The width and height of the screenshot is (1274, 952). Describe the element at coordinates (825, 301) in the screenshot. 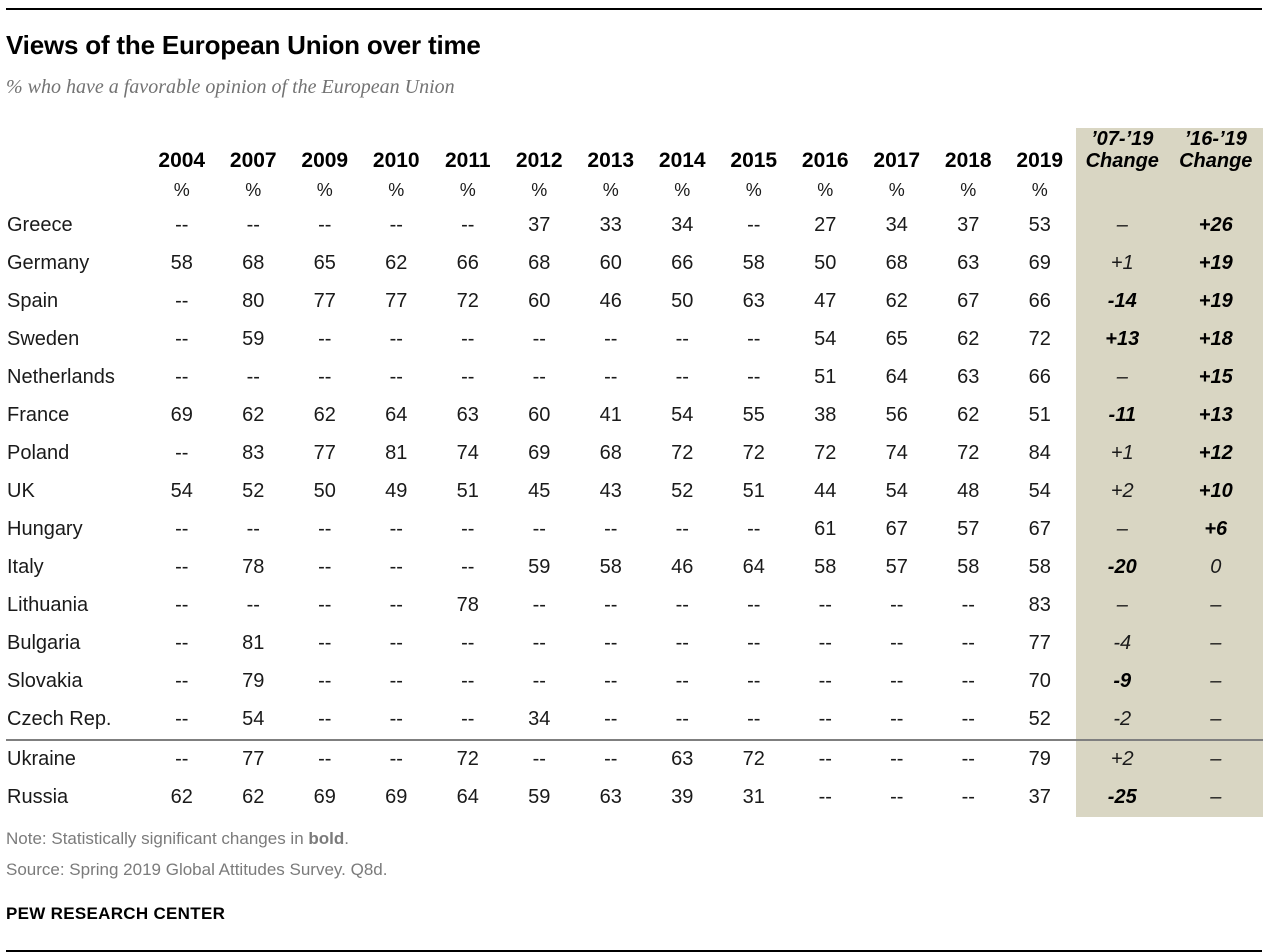

I see `value-cell: 47` at that location.